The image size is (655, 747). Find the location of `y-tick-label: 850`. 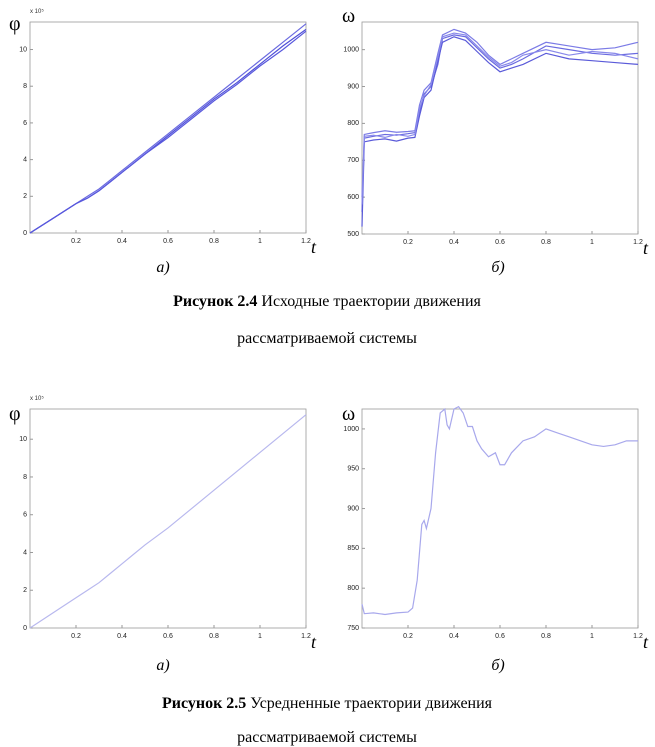

y-tick-label: 850 is located at coordinates (353, 548).